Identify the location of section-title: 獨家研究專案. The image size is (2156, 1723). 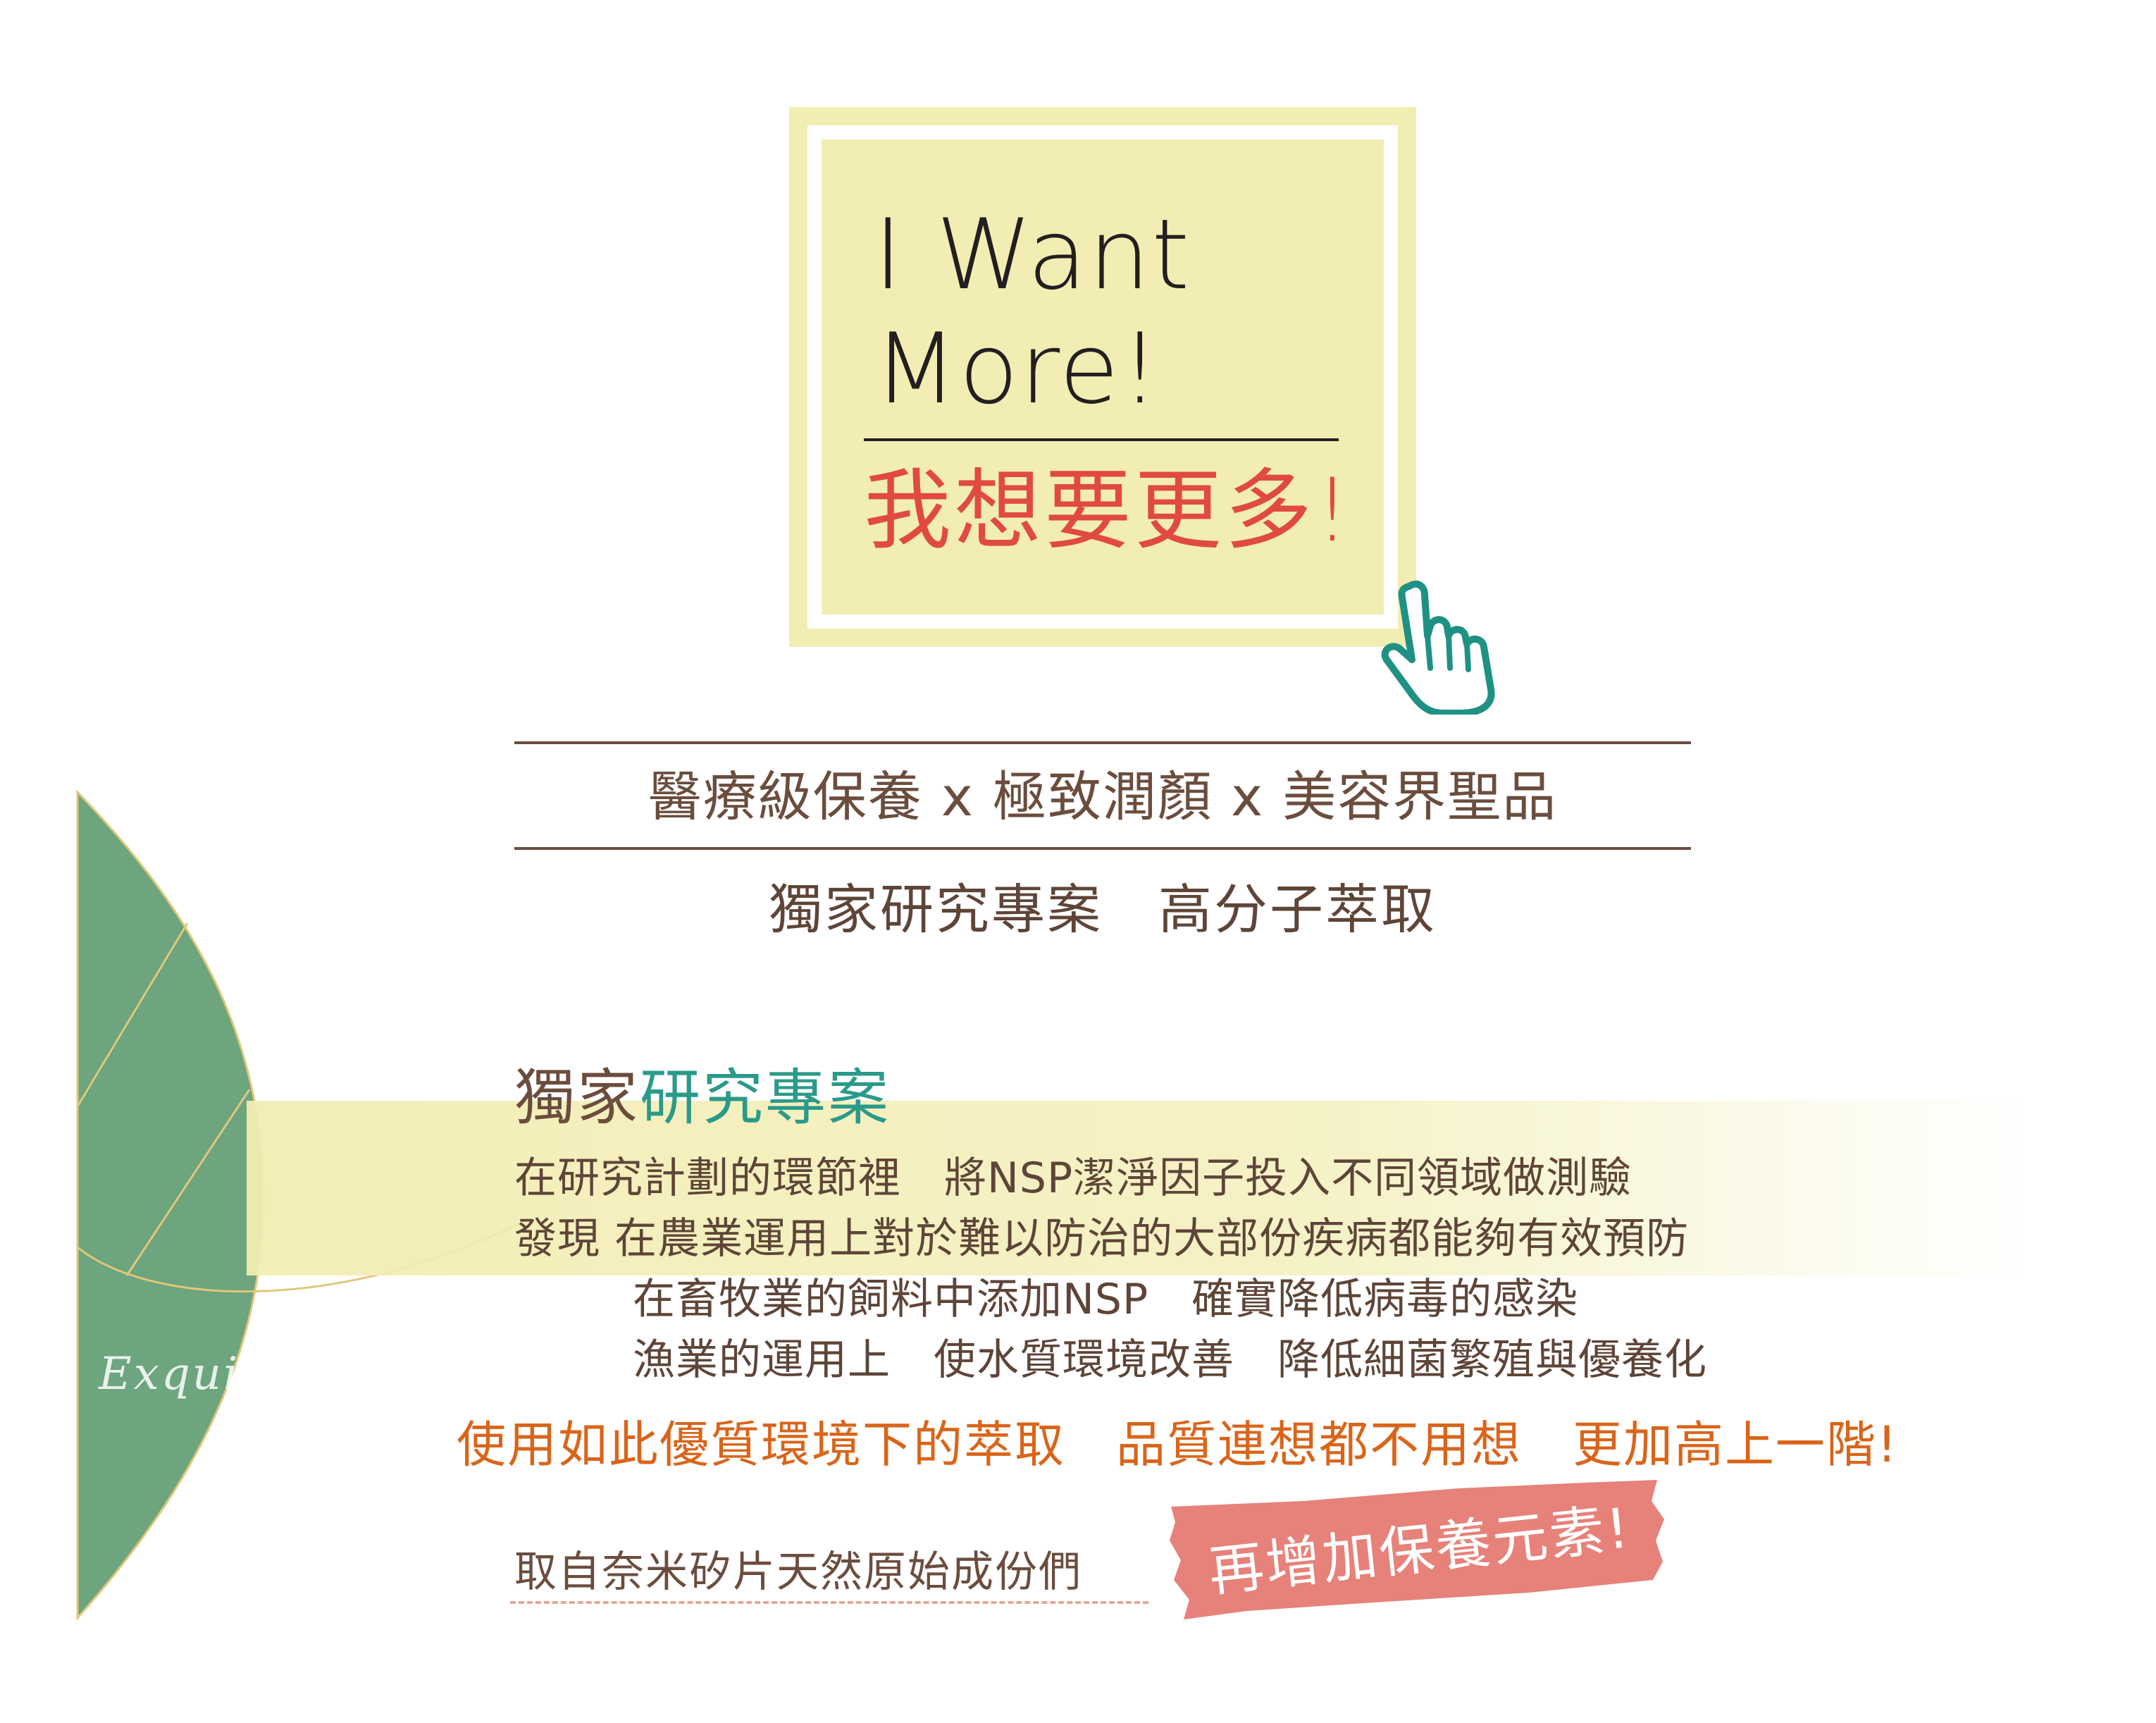
(702, 1098).